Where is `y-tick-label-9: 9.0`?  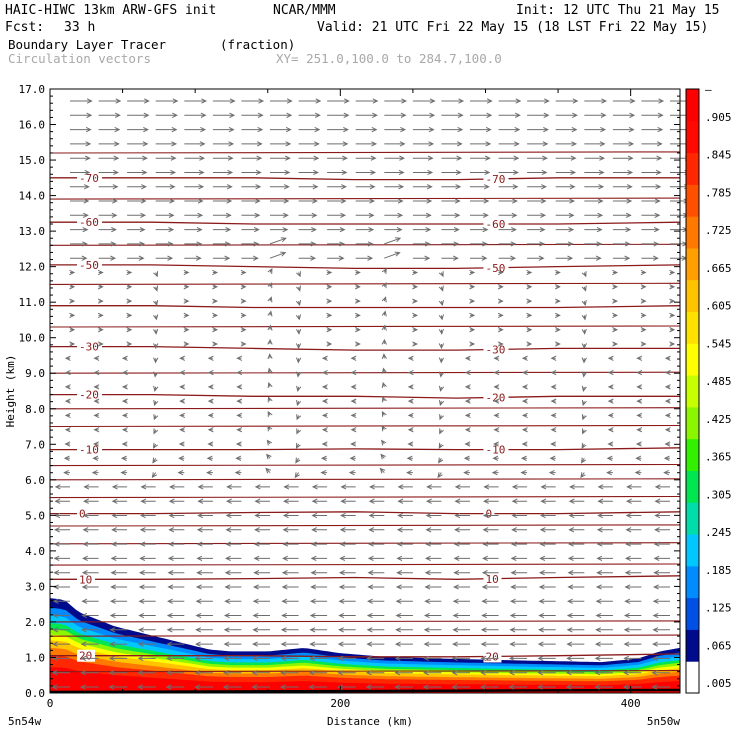 y-tick-label-9: 9.0 is located at coordinates (35, 373).